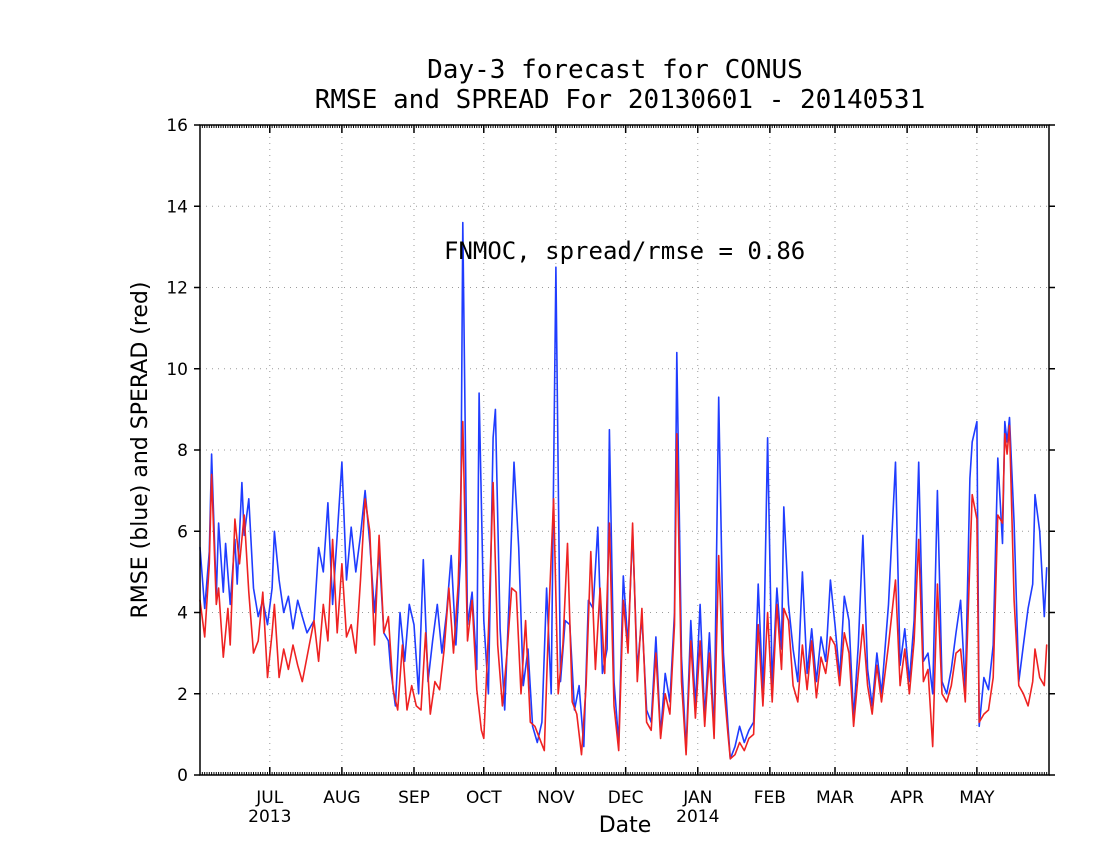 The height and width of the screenshot is (850, 1100). Describe the element at coordinates (697, 817) in the screenshot. I see `x-tick-year-label: 2014` at that location.